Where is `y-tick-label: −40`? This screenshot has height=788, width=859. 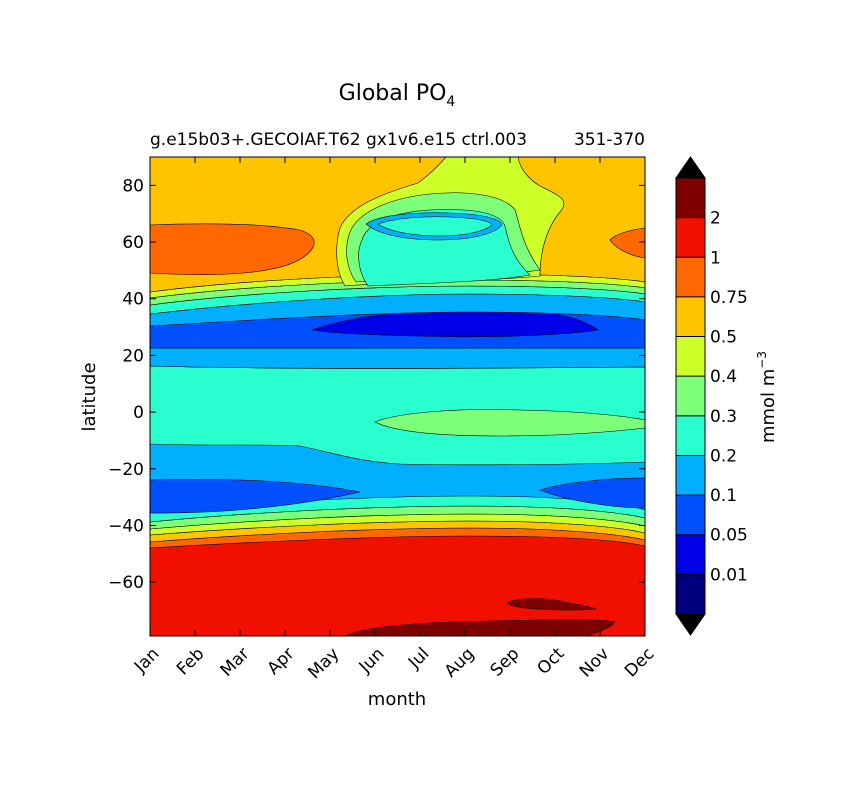
y-tick-label: −40 is located at coordinates (126, 526).